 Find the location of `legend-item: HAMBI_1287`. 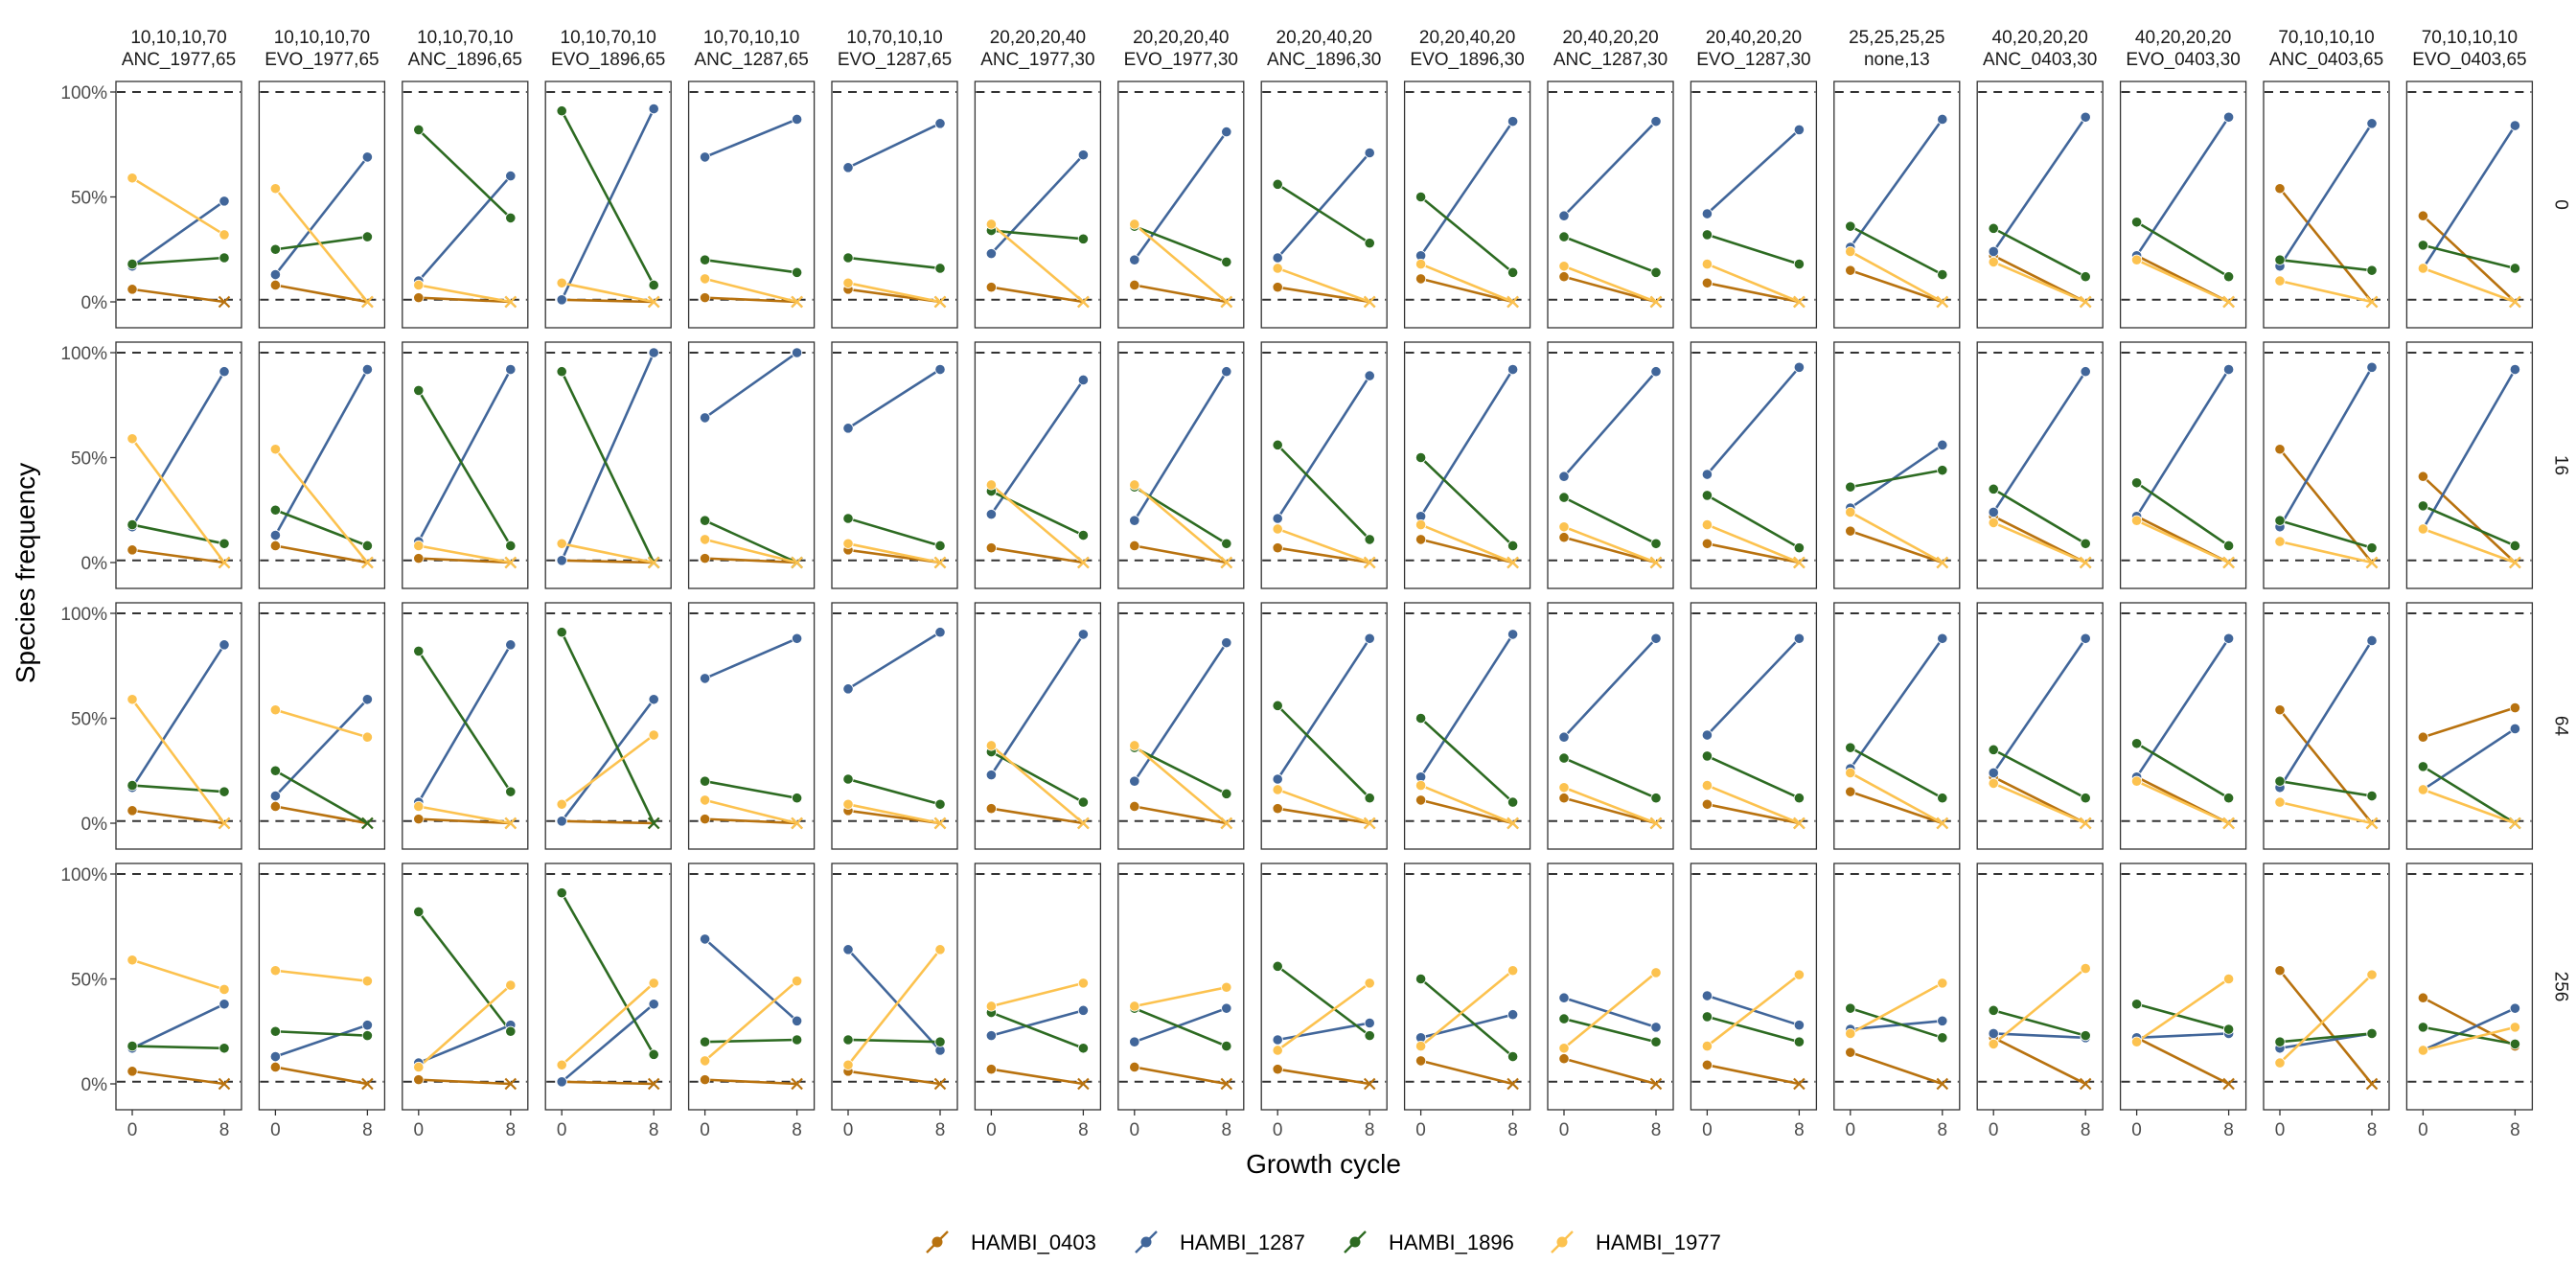

legend-item: HAMBI_1287 is located at coordinates (1220, 1242).